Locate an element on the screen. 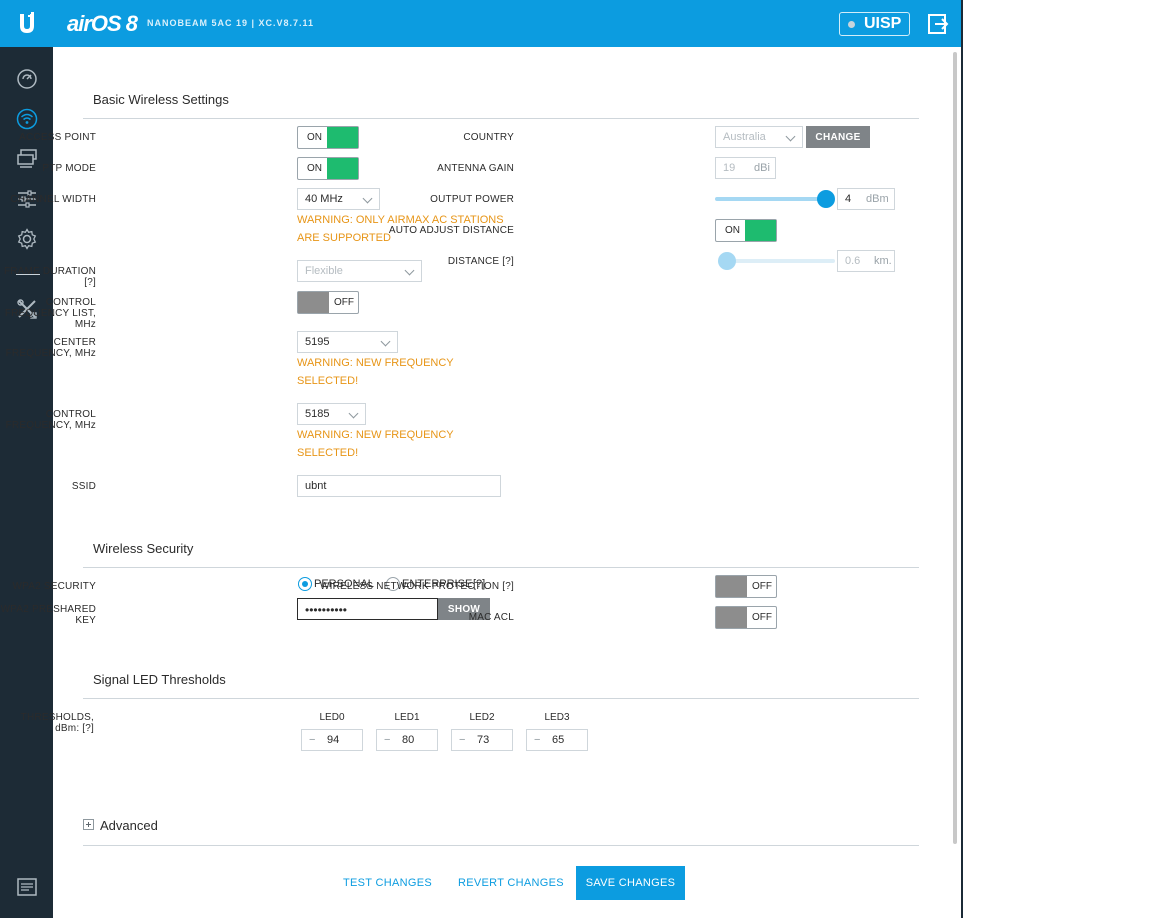 The image size is (1152, 918). section-title-security: Wireless Security is located at coordinates (143, 548).